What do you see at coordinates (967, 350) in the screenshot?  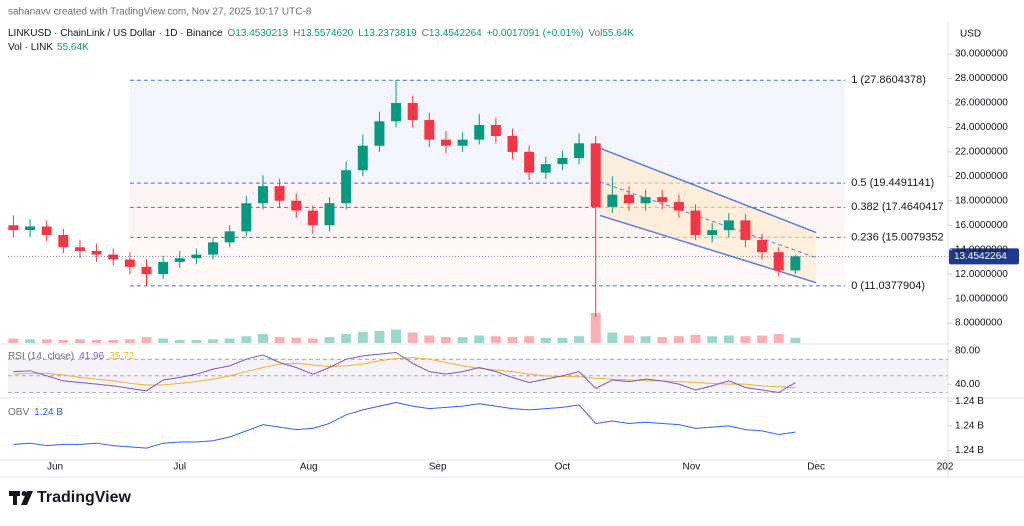 I see `rsi-tick-label: 80.00` at bounding box center [967, 350].